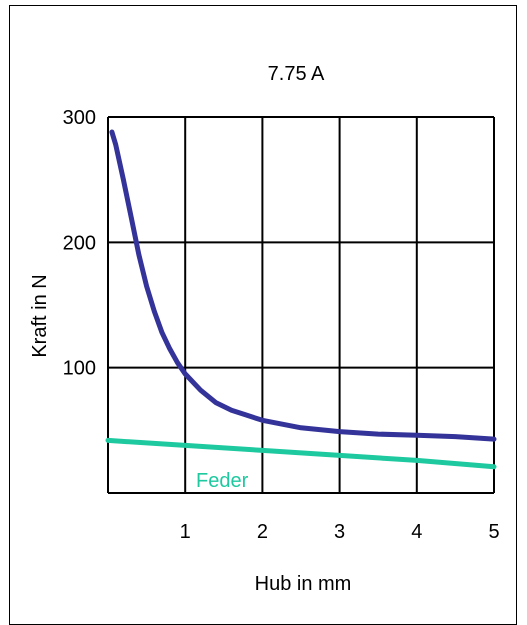 This screenshot has width=527, height=625. Describe the element at coordinates (296, 74) in the screenshot. I see `chart-title: 7.75 A` at that location.